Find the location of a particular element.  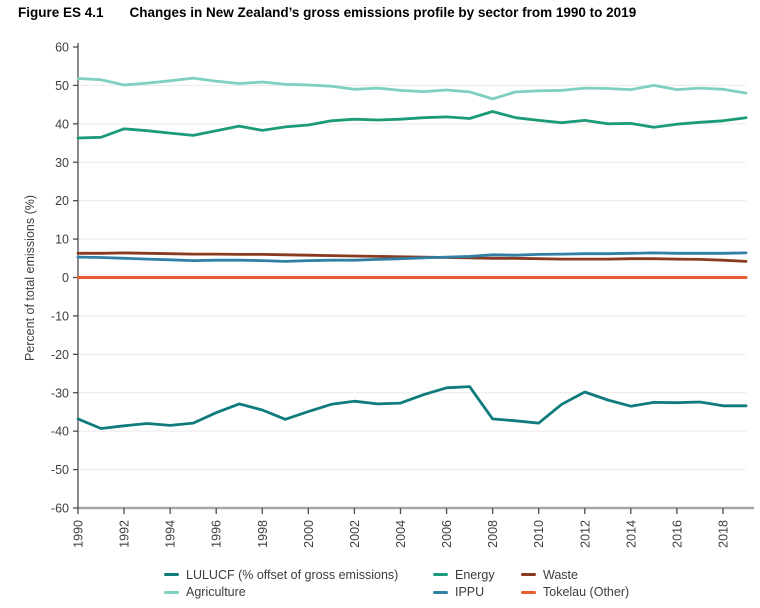

x-tick-label: 2010 is located at coordinates (539, 534).